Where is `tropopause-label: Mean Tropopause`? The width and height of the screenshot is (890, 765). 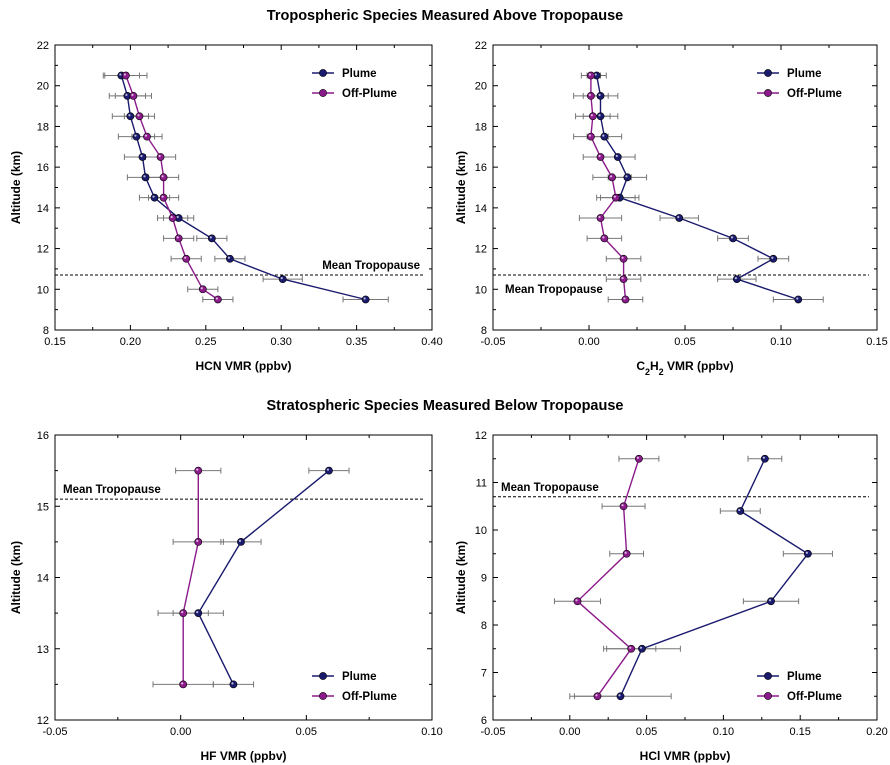
tropopause-label: Mean Tropopause is located at coordinates (550, 488).